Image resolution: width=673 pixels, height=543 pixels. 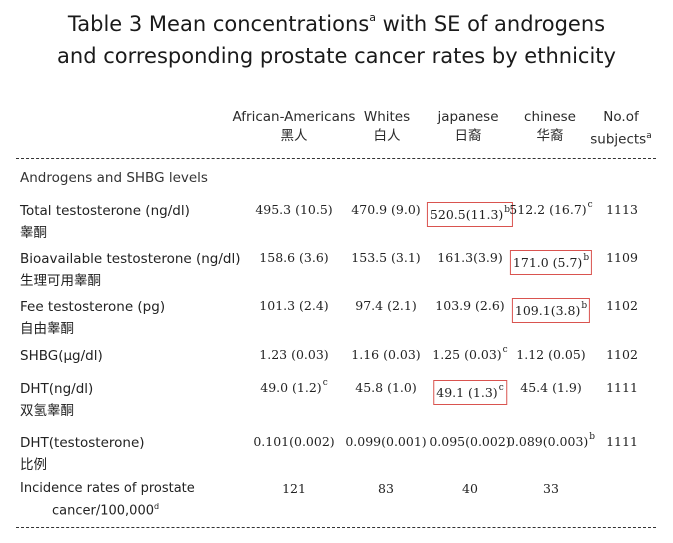 What do you see at coordinates (57, 389) in the screenshot?
I see `row-label-en: DHT(ng/dl)` at bounding box center [57, 389].